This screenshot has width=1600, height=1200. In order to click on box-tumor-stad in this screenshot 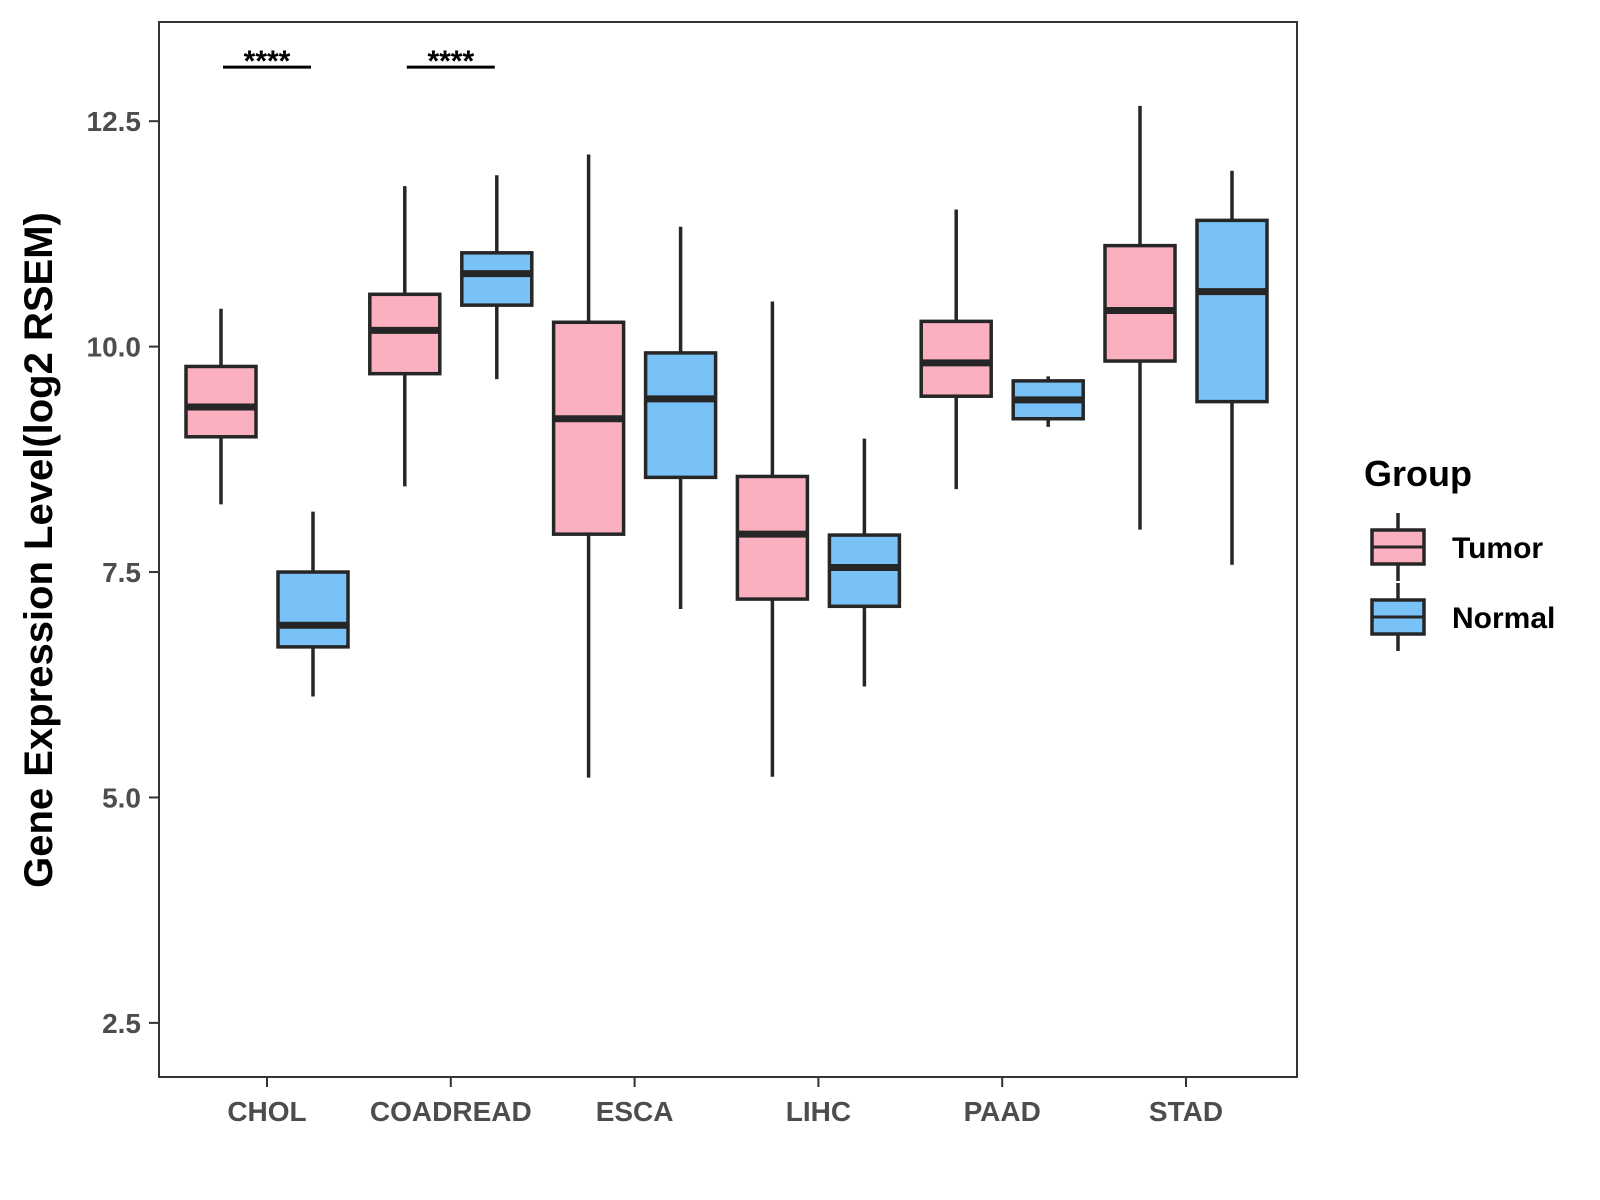, I will do `click(1140, 317)`.